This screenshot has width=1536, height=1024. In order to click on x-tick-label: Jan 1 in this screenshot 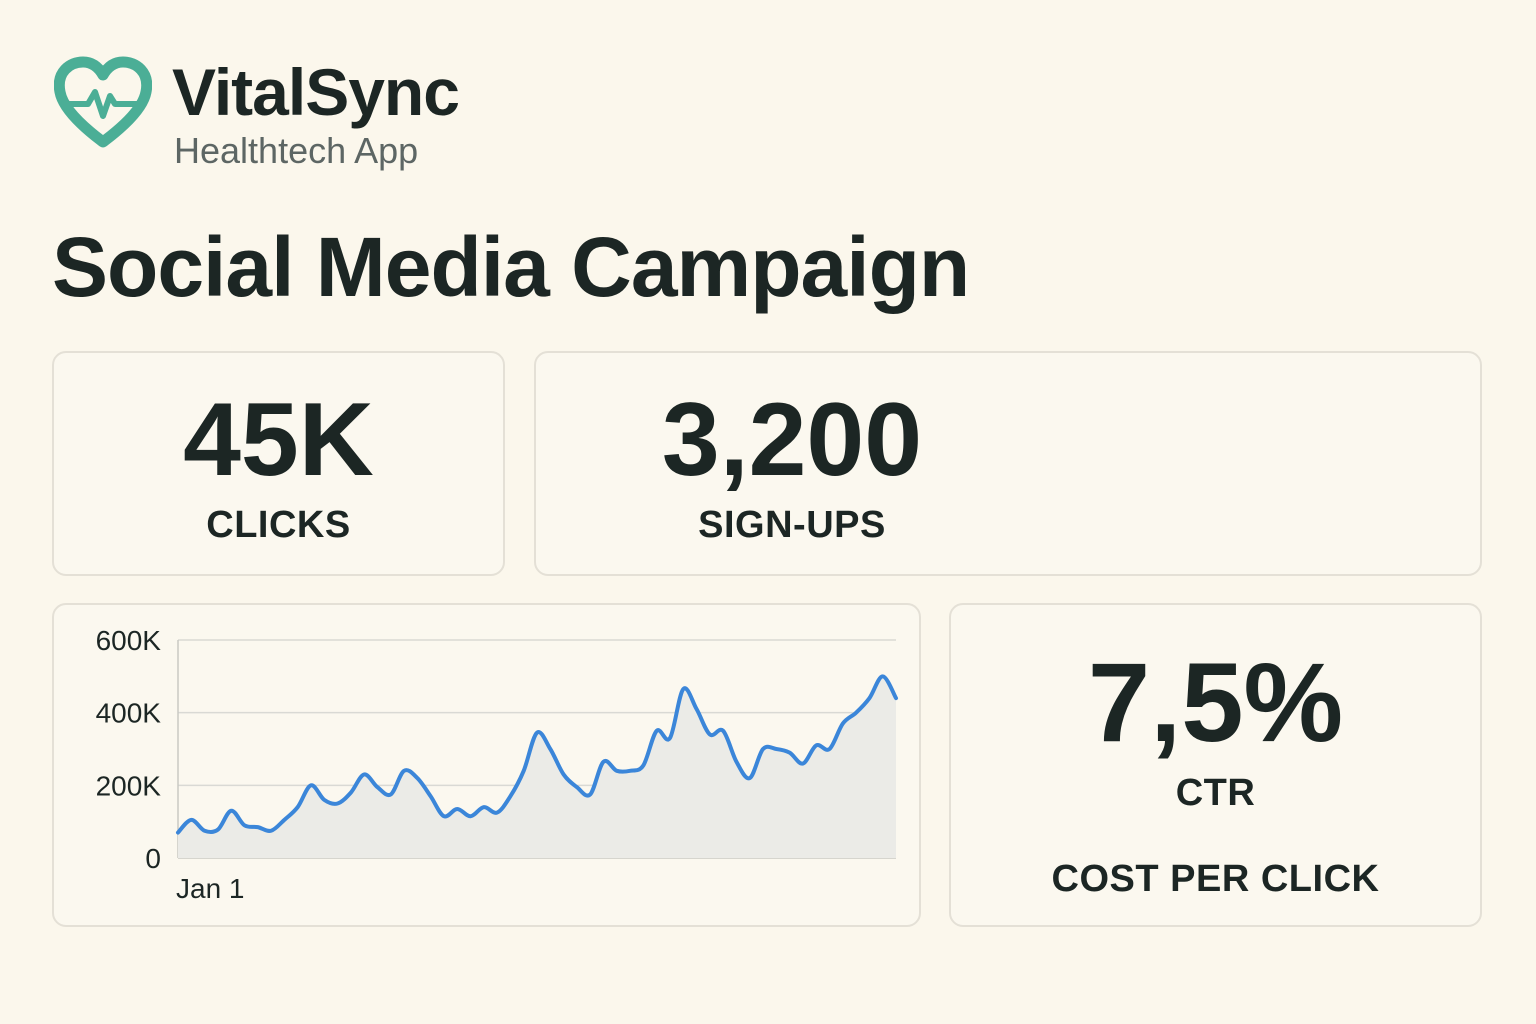, I will do `click(210, 888)`.